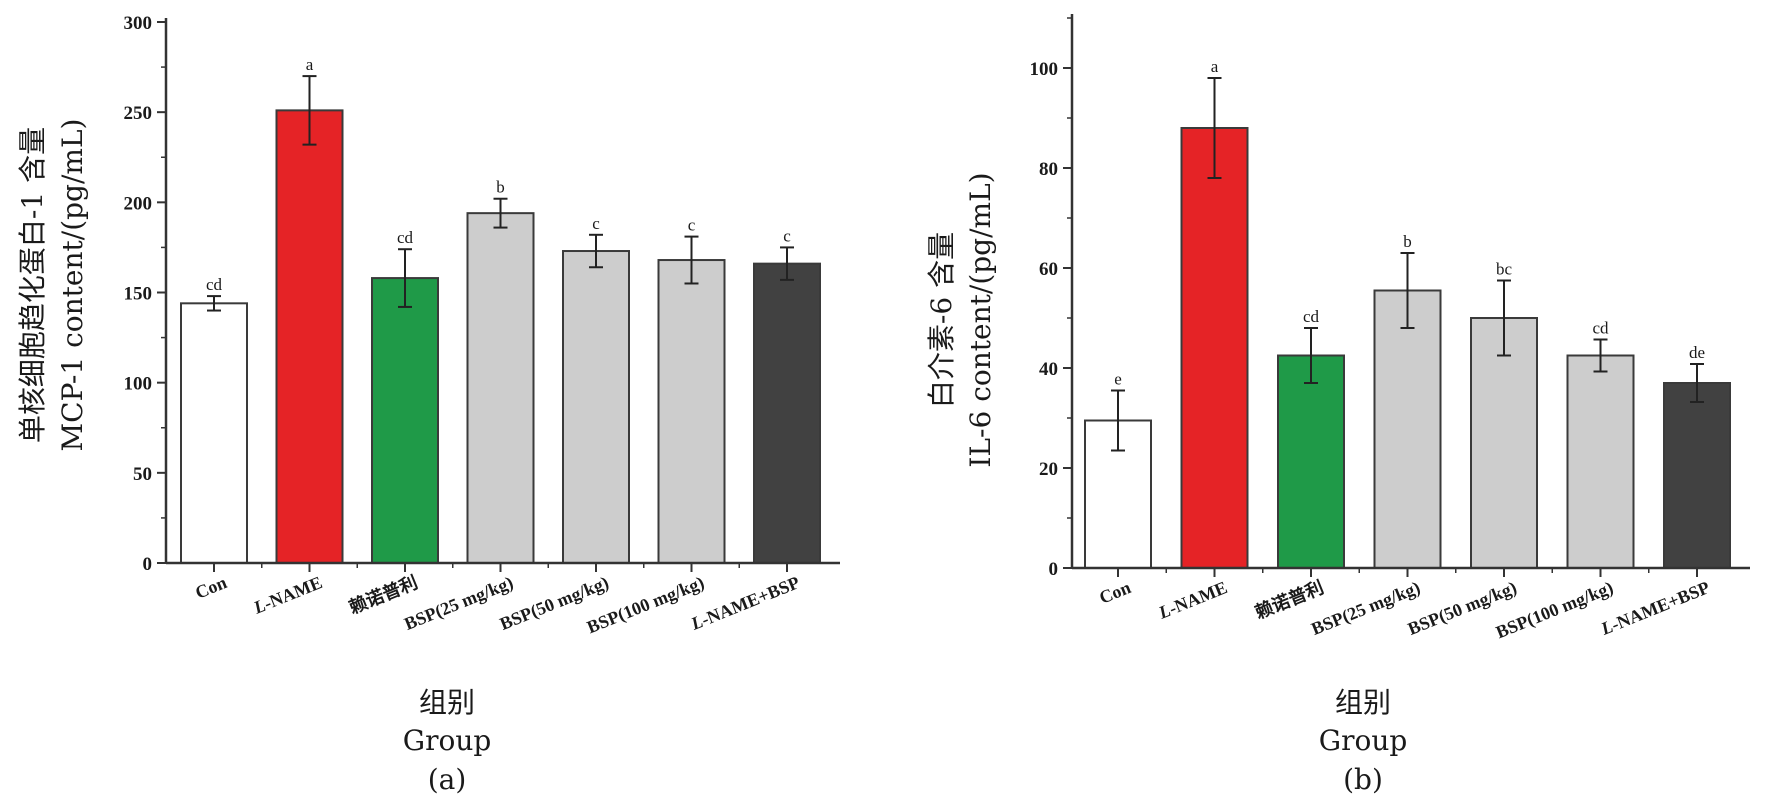 The width and height of the screenshot is (1777, 804). Describe the element at coordinates (1363, 740) in the screenshot. I see `x-axis-label-en-b: Group` at that location.